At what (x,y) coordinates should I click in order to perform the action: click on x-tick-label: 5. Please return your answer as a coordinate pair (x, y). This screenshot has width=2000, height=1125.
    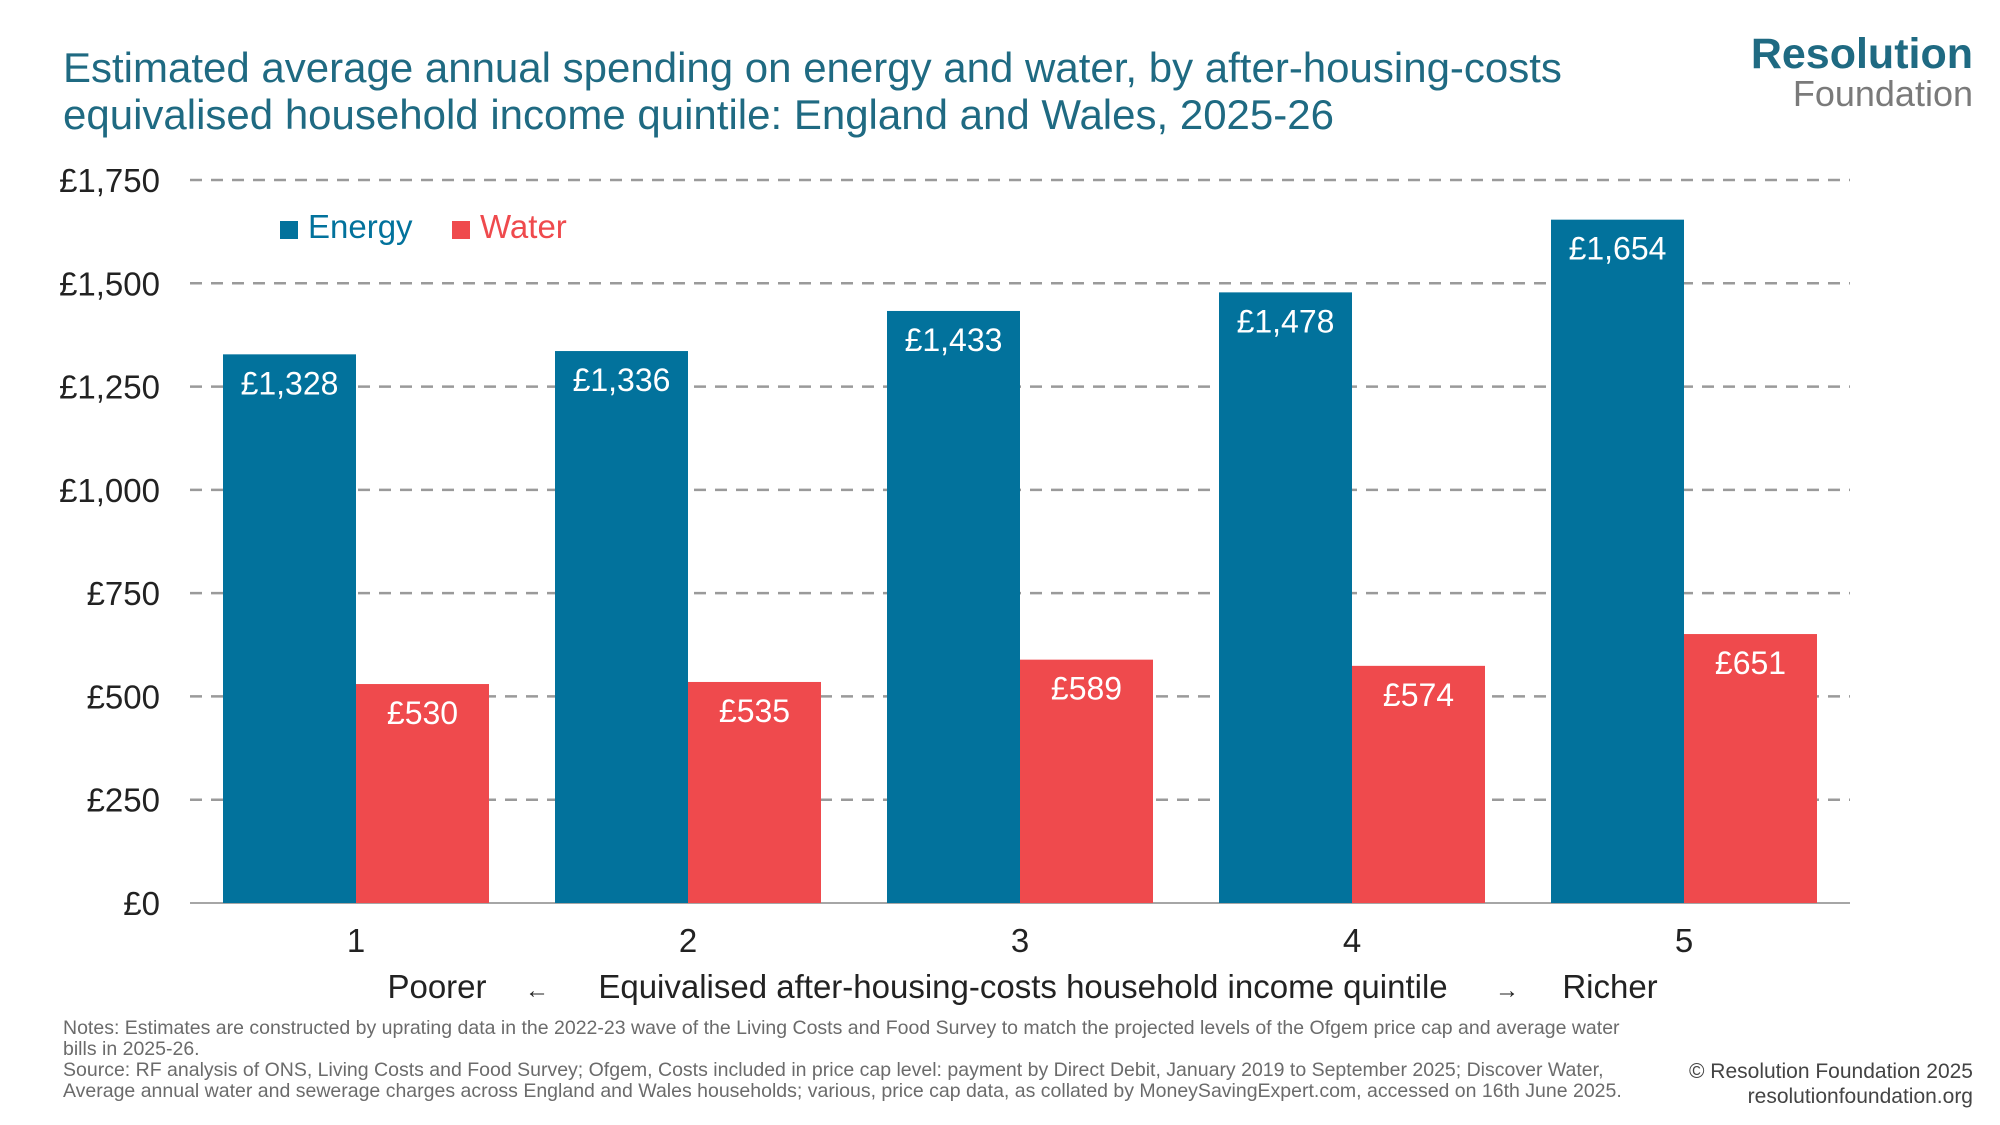
    Looking at the image, I should click on (1684, 940).